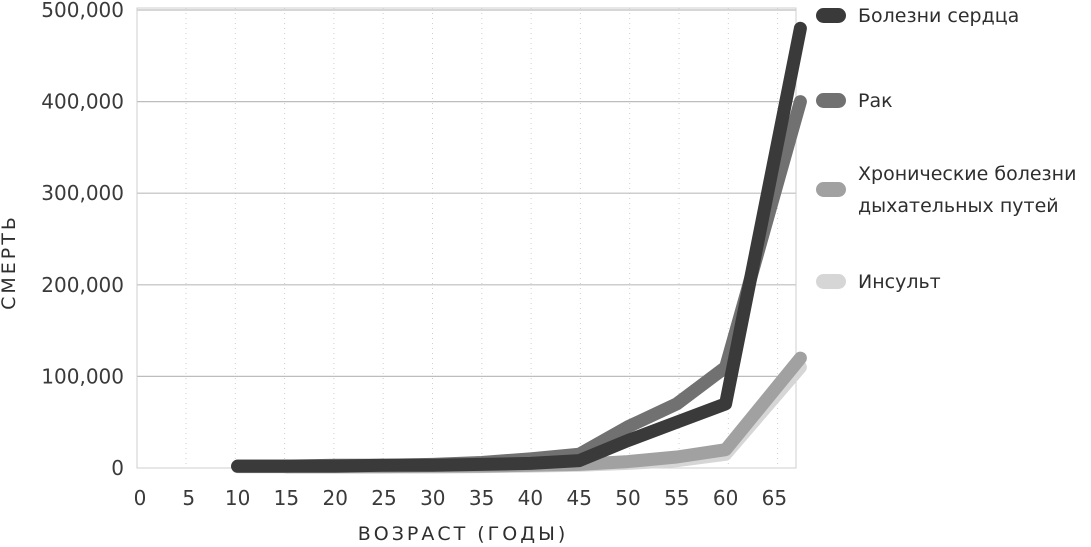 This screenshot has height=547, width=1091. What do you see at coordinates (460, 498) in the screenshot?
I see `x-axis-ticks: 0 5 10 15 20 25 30 35 40 45 50 55 60 65` at bounding box center [460, 498].